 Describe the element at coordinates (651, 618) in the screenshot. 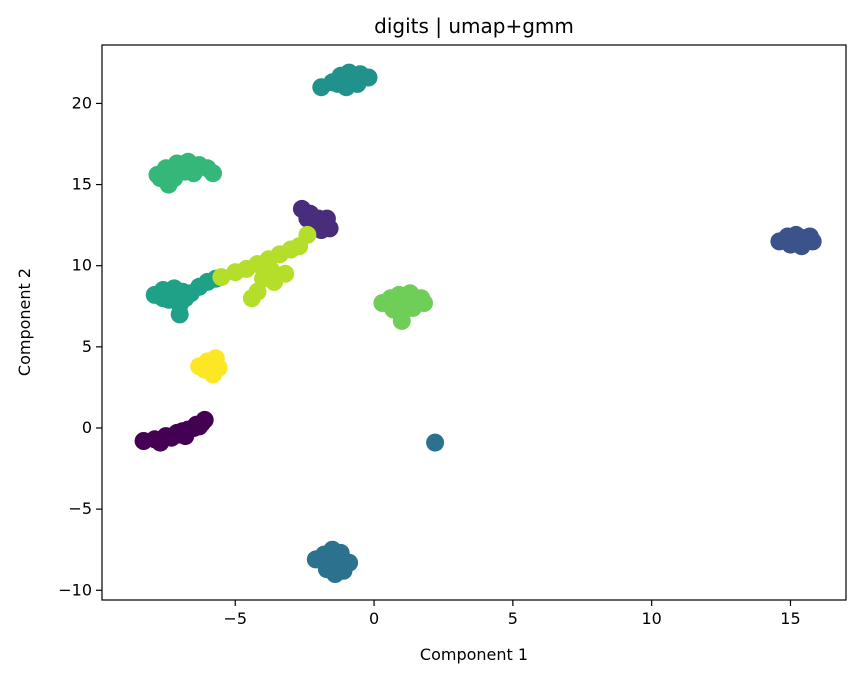

I see `x-tick-label: 10` at that location.